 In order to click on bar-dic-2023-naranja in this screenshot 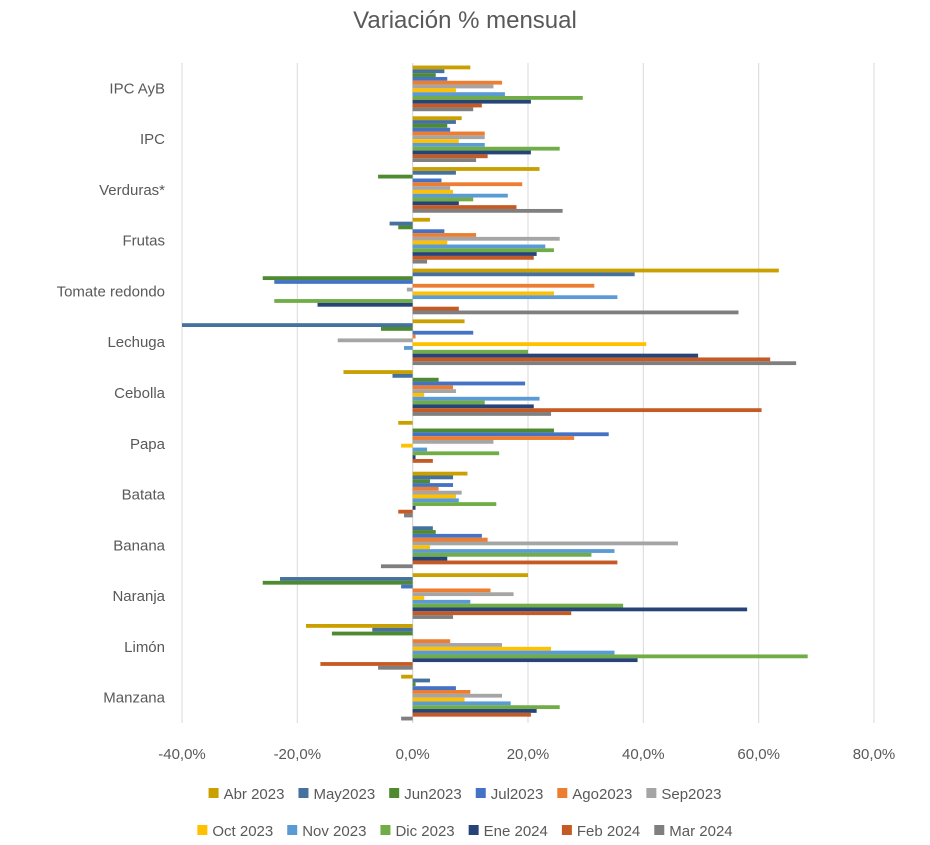, I will do `click(518, 605)`.